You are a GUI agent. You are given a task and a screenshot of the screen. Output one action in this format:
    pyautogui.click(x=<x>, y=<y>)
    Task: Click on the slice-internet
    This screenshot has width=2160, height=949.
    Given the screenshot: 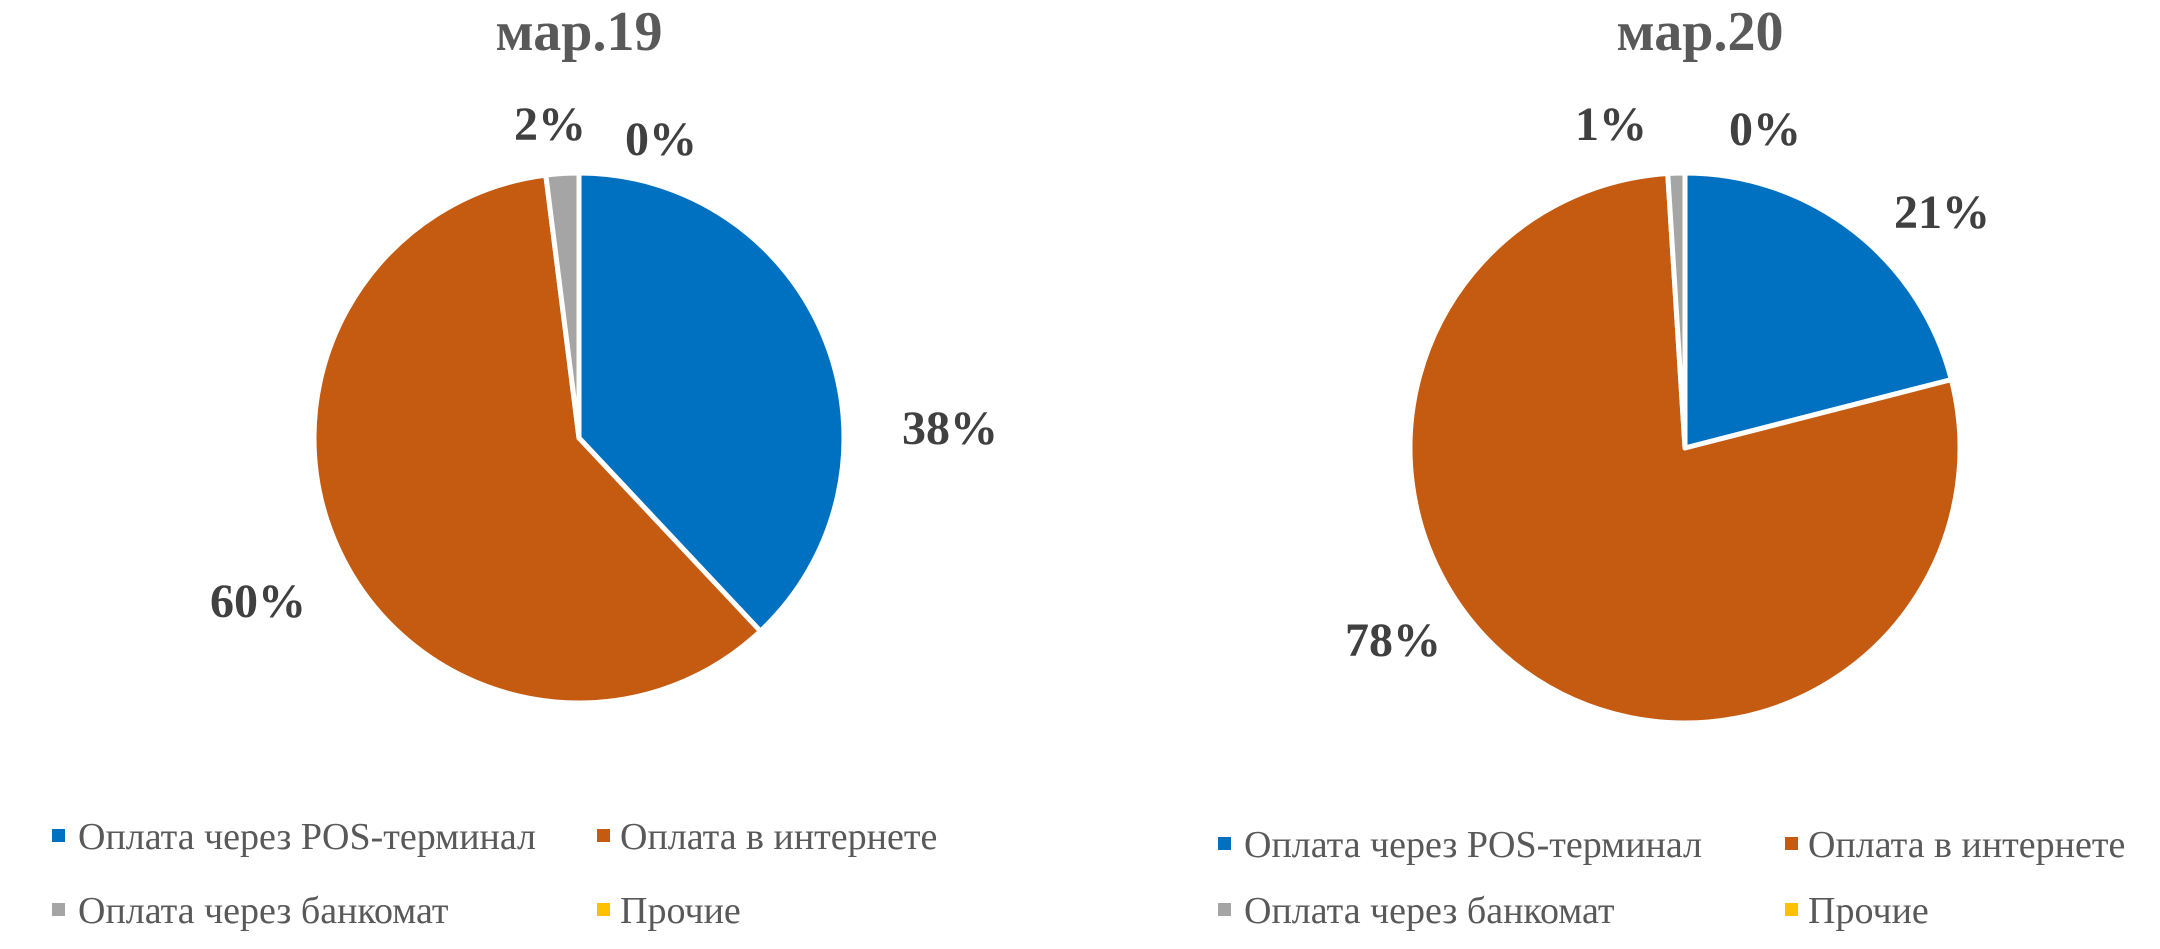 What is the action you would take?
    pyautogui.click(x=537, y=439)
    